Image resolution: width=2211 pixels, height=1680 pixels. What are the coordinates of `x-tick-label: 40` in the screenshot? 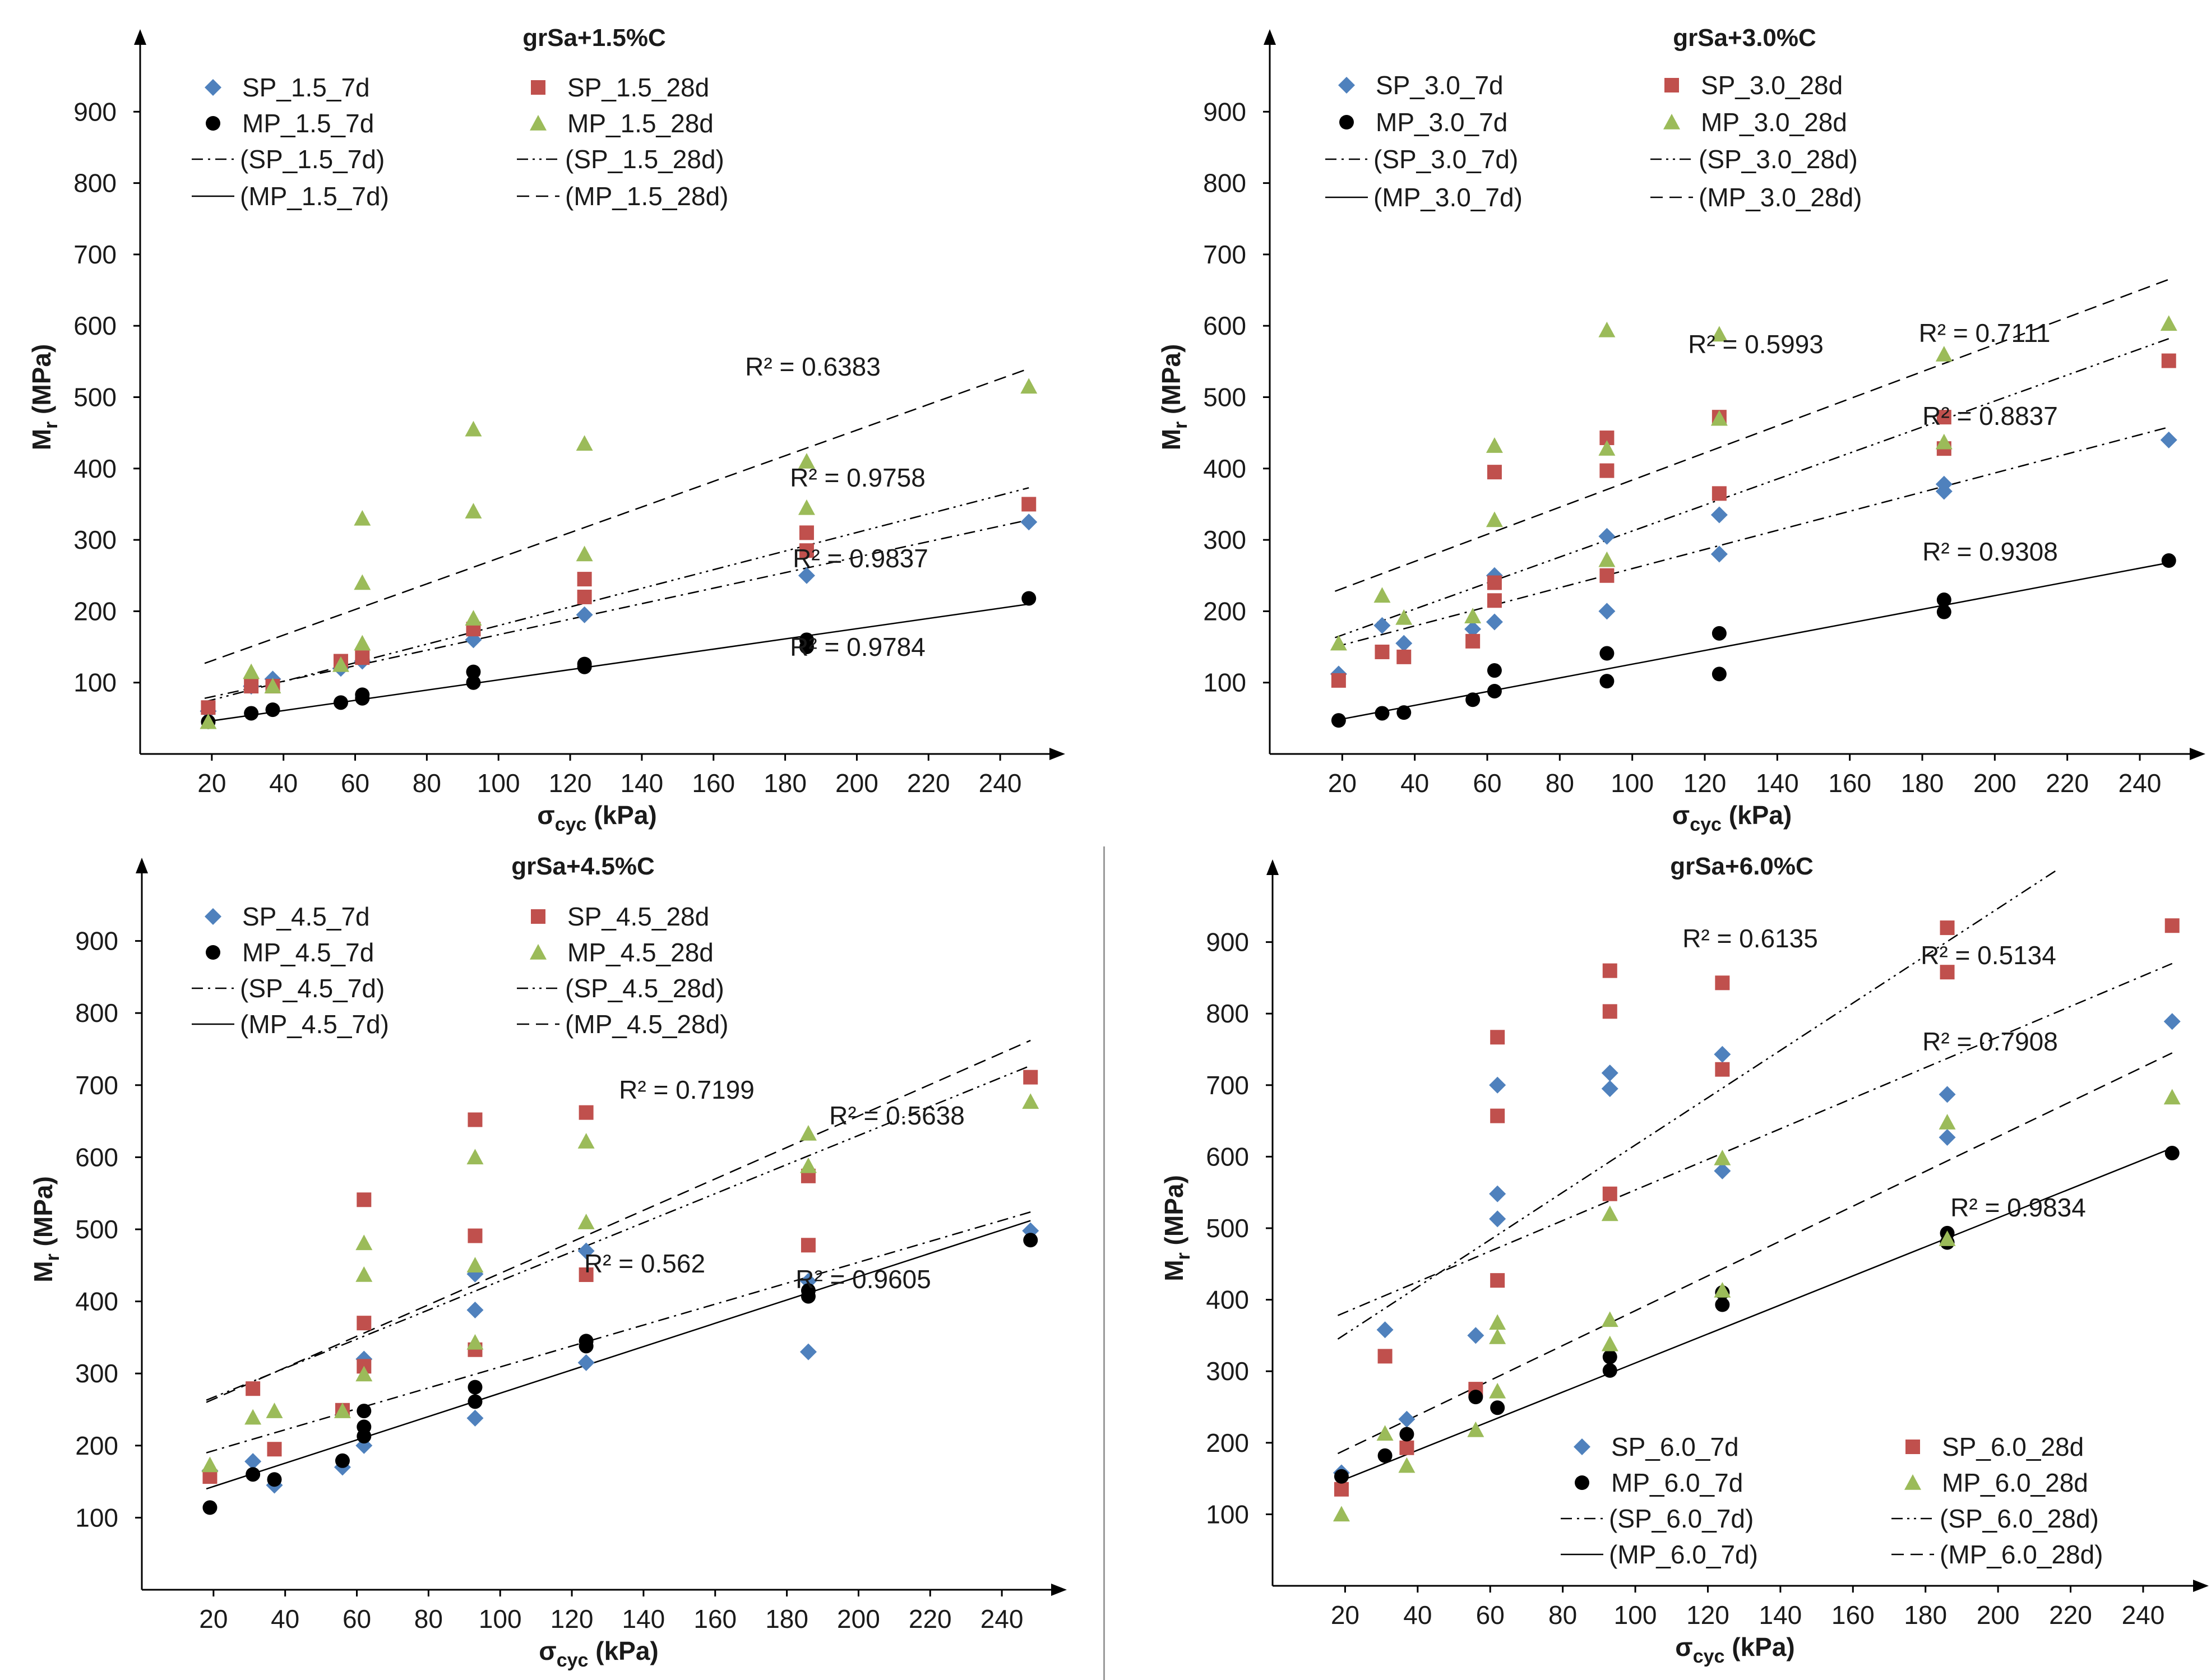 It's located at (1418, 1615).